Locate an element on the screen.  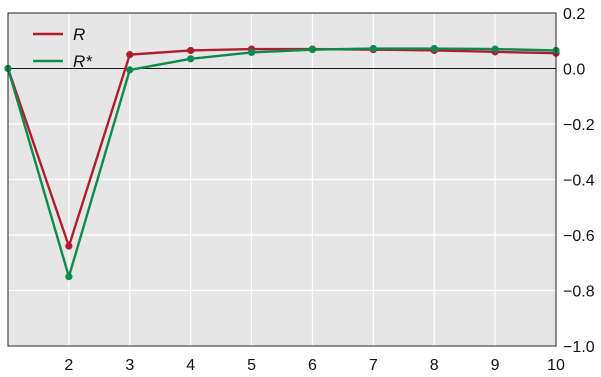
x-tick-label: 10 is located at coordinates (556, 365).